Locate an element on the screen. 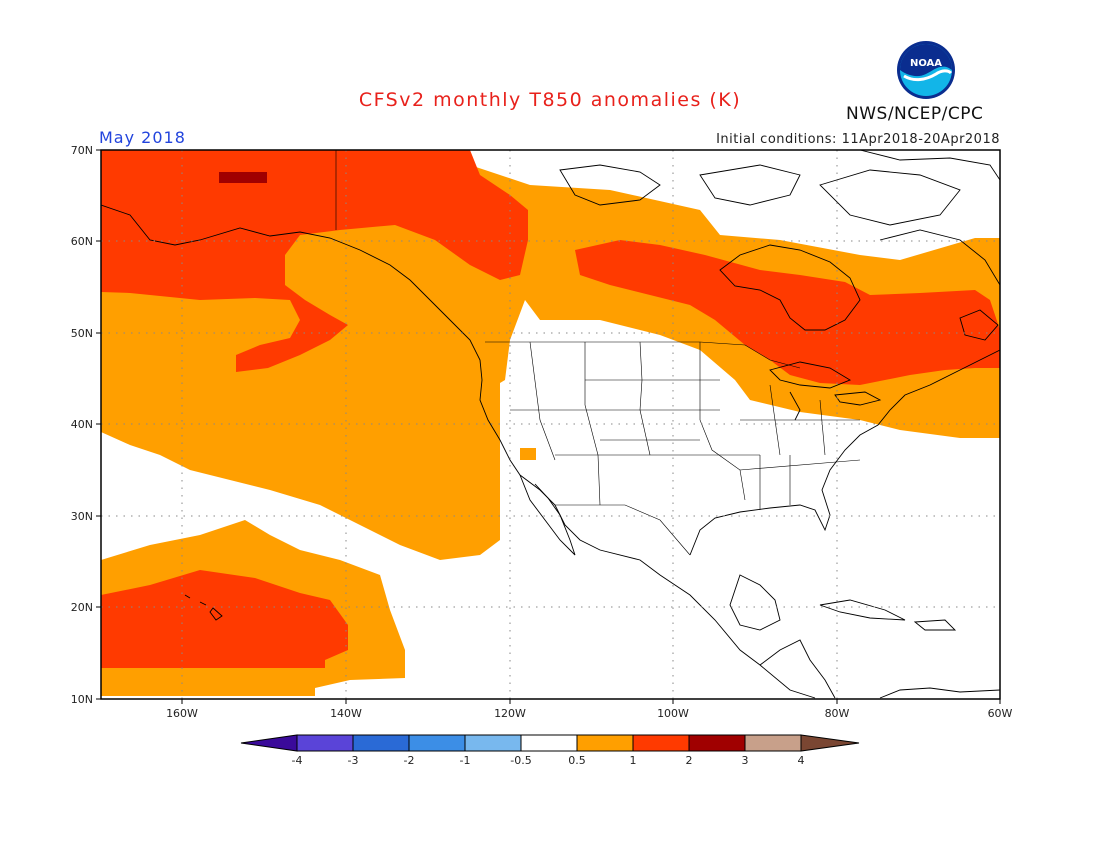  colorbar-labels: -4 -3 -2 -1 -0.5 0.5 1 2 3 4 is located at coordinates (548, 760).